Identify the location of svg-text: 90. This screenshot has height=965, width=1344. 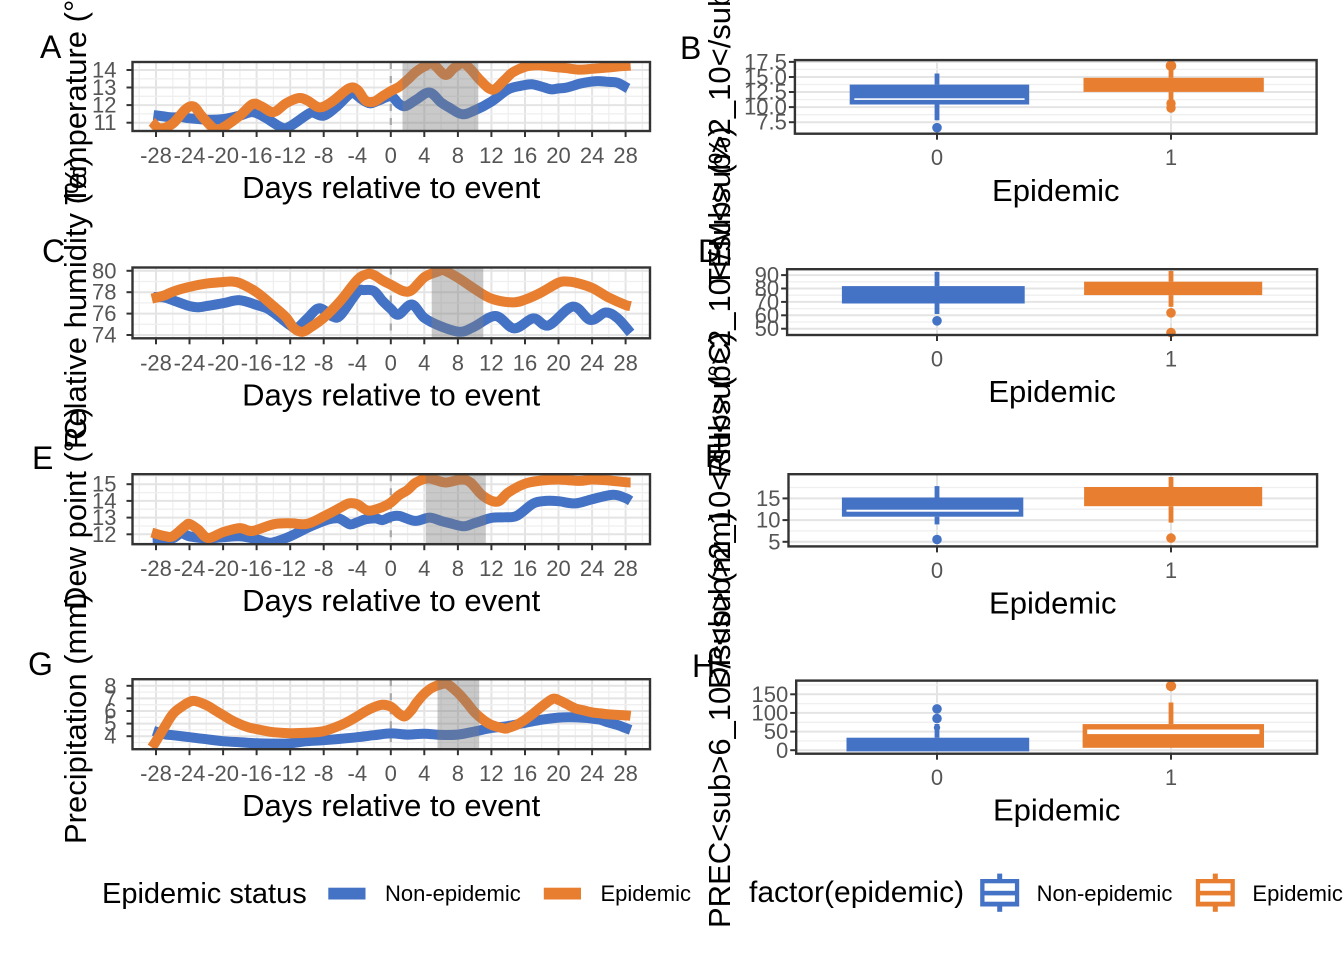
(767, 275).